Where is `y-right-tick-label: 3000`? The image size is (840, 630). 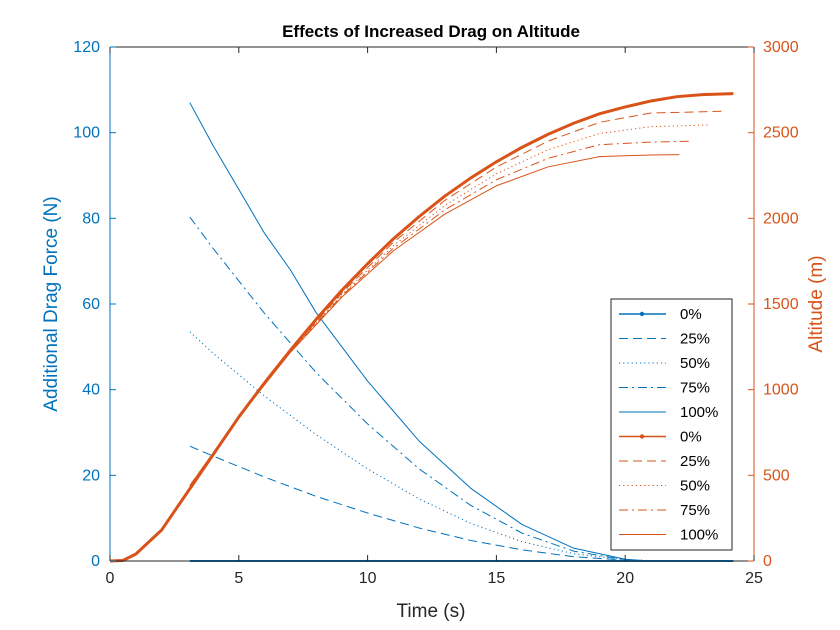 y-right-tick-label: 3000 is located at coordinates (781, 47).